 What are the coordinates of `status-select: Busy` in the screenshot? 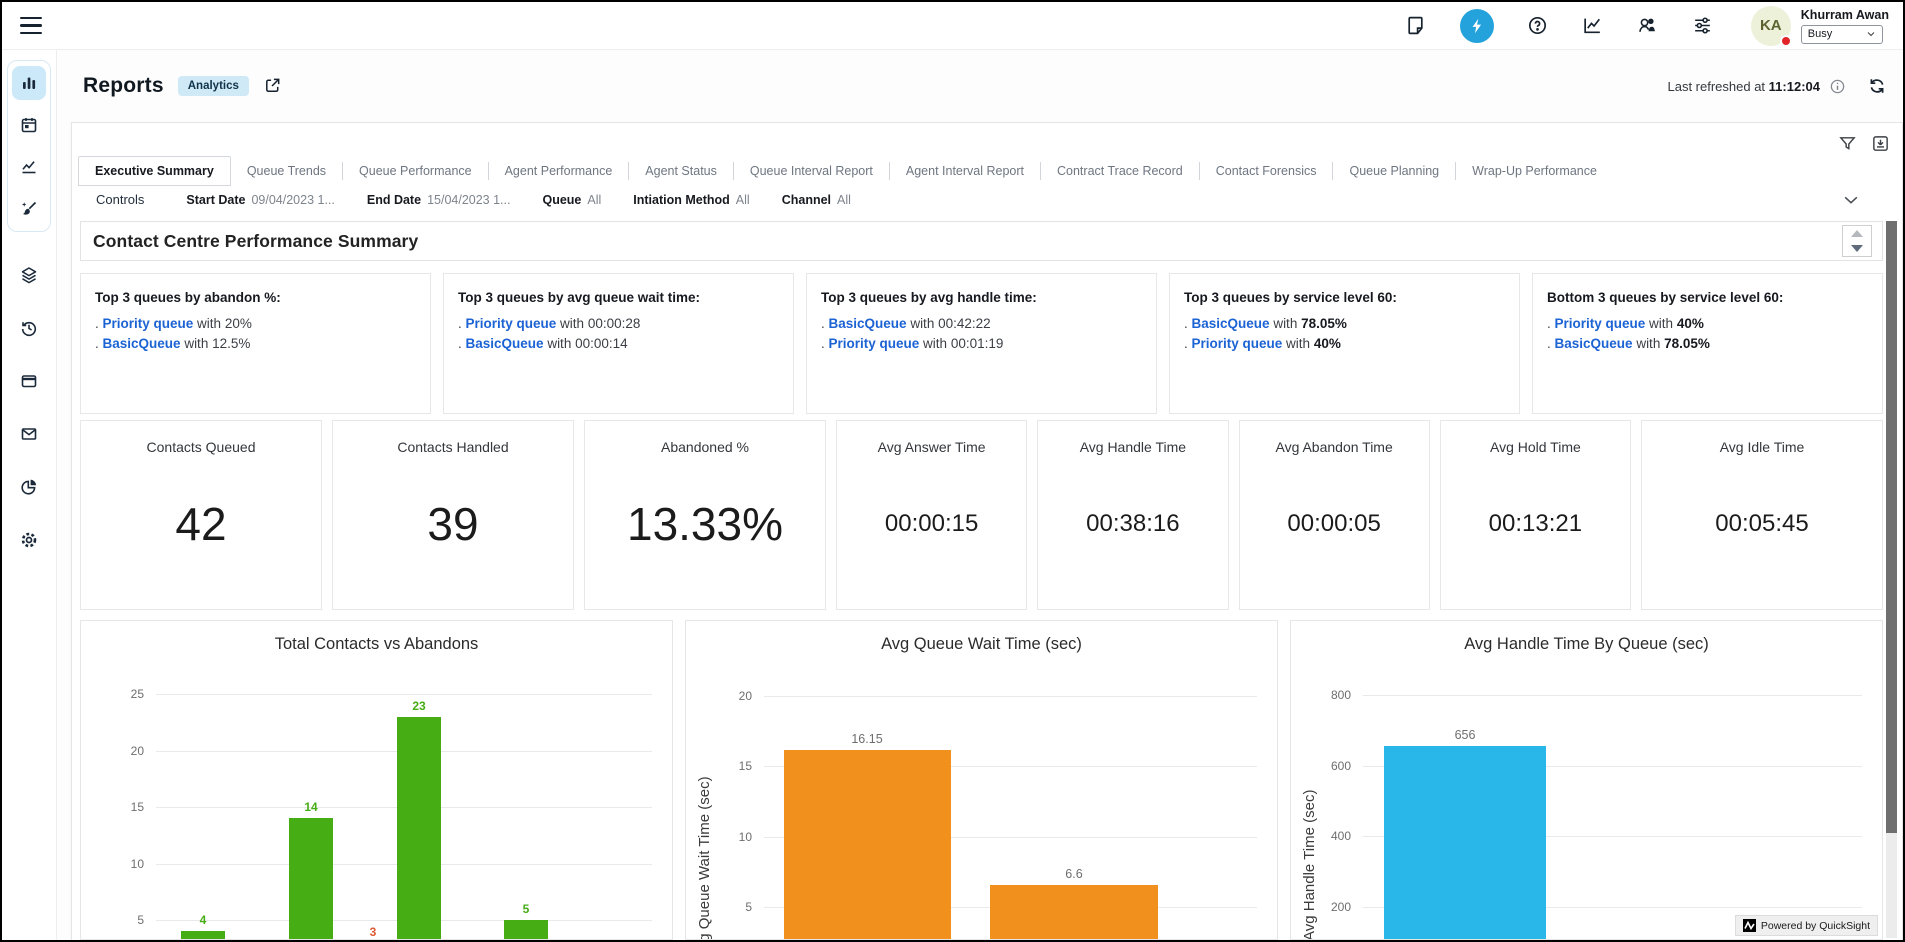 It's located at (1841, 34).